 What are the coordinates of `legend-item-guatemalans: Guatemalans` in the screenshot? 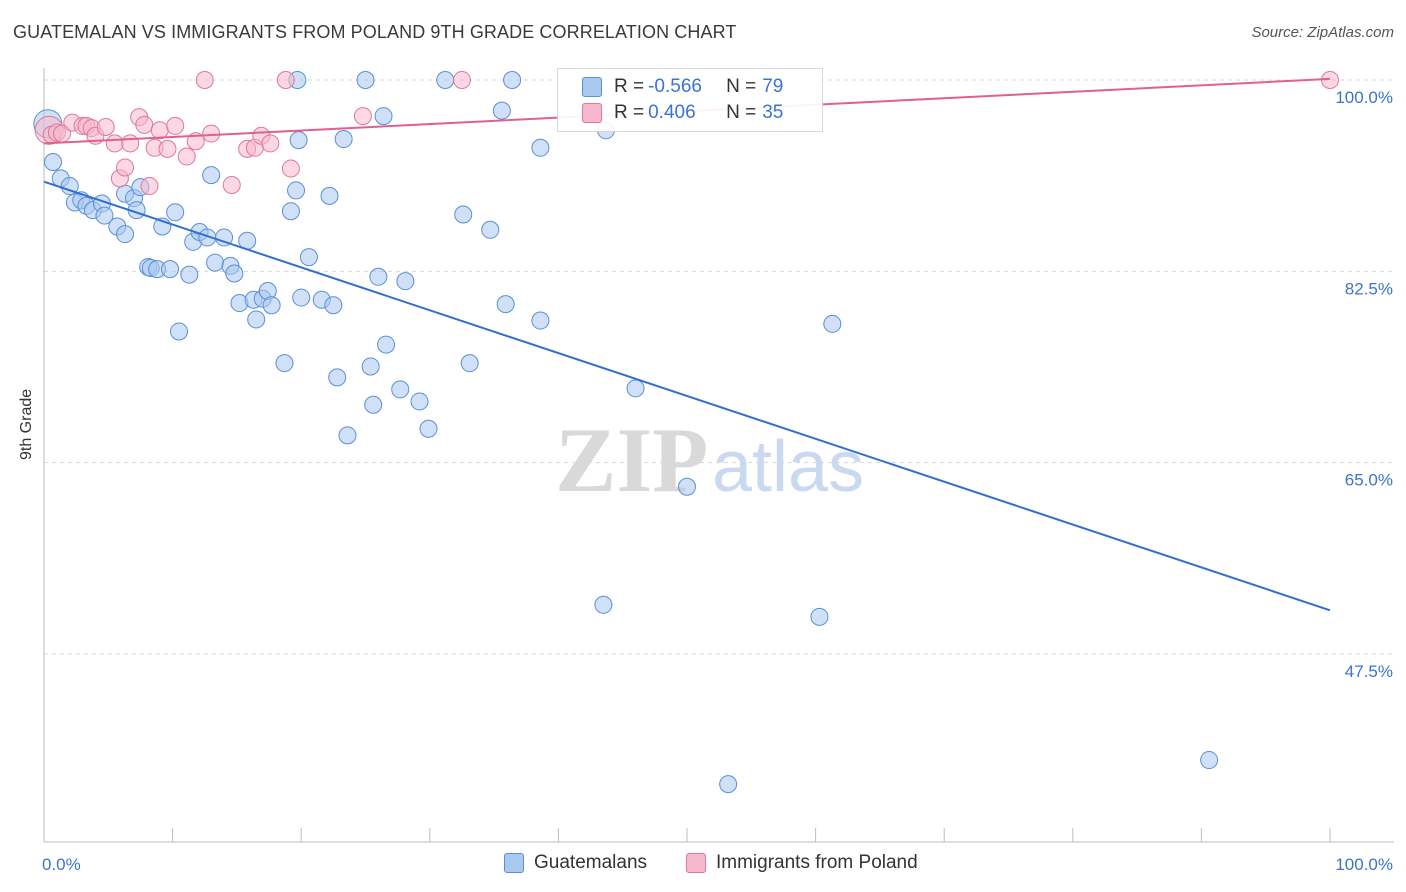 It's located at (575, 863).